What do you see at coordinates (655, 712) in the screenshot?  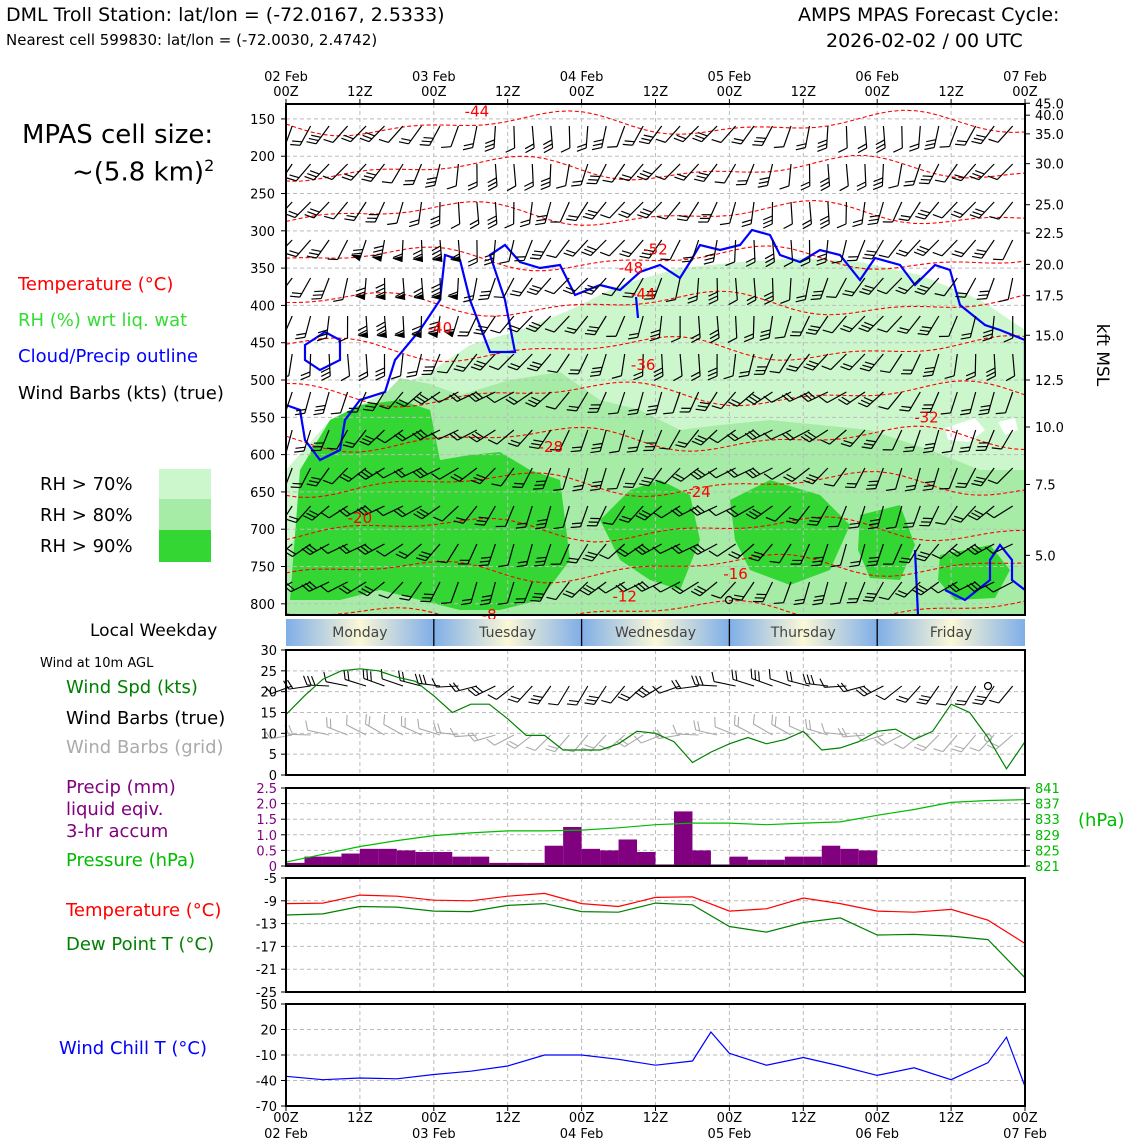 I see `panel-background` at bounding box center [655, 712].